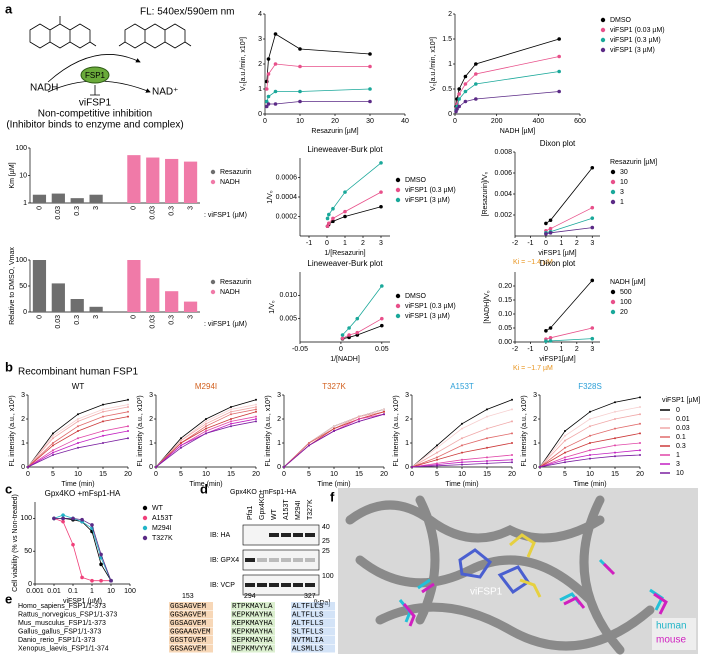  What do you see at coordinates (35, 591) in the screenshot?
I see `x-tick-label: 0.001` at bounding box center [35, 591].